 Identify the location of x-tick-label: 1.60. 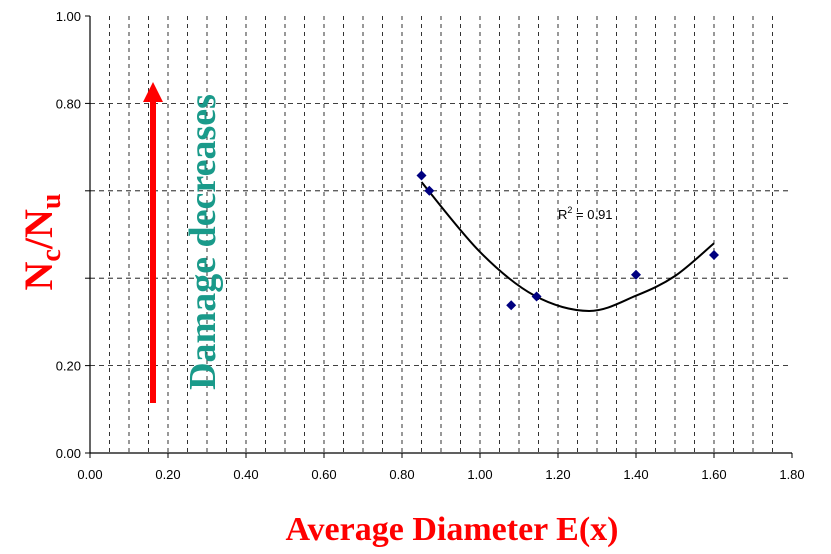
(713, 474).